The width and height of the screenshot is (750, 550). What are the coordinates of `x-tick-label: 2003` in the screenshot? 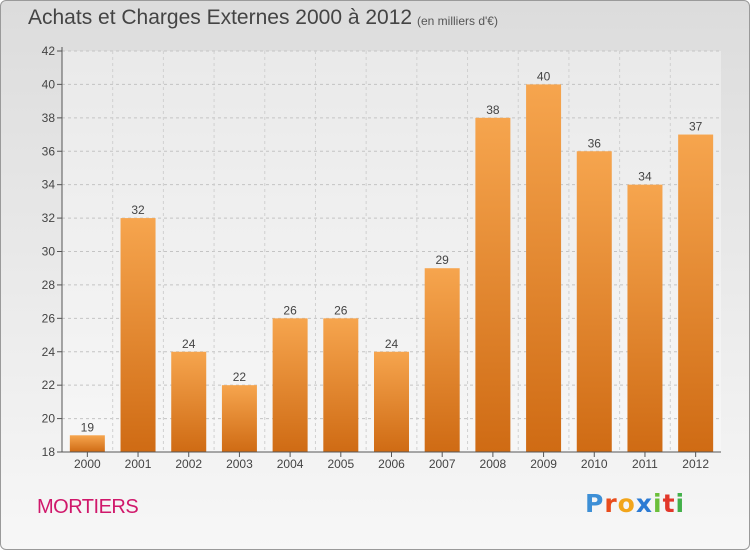 It's located at (239, 464).